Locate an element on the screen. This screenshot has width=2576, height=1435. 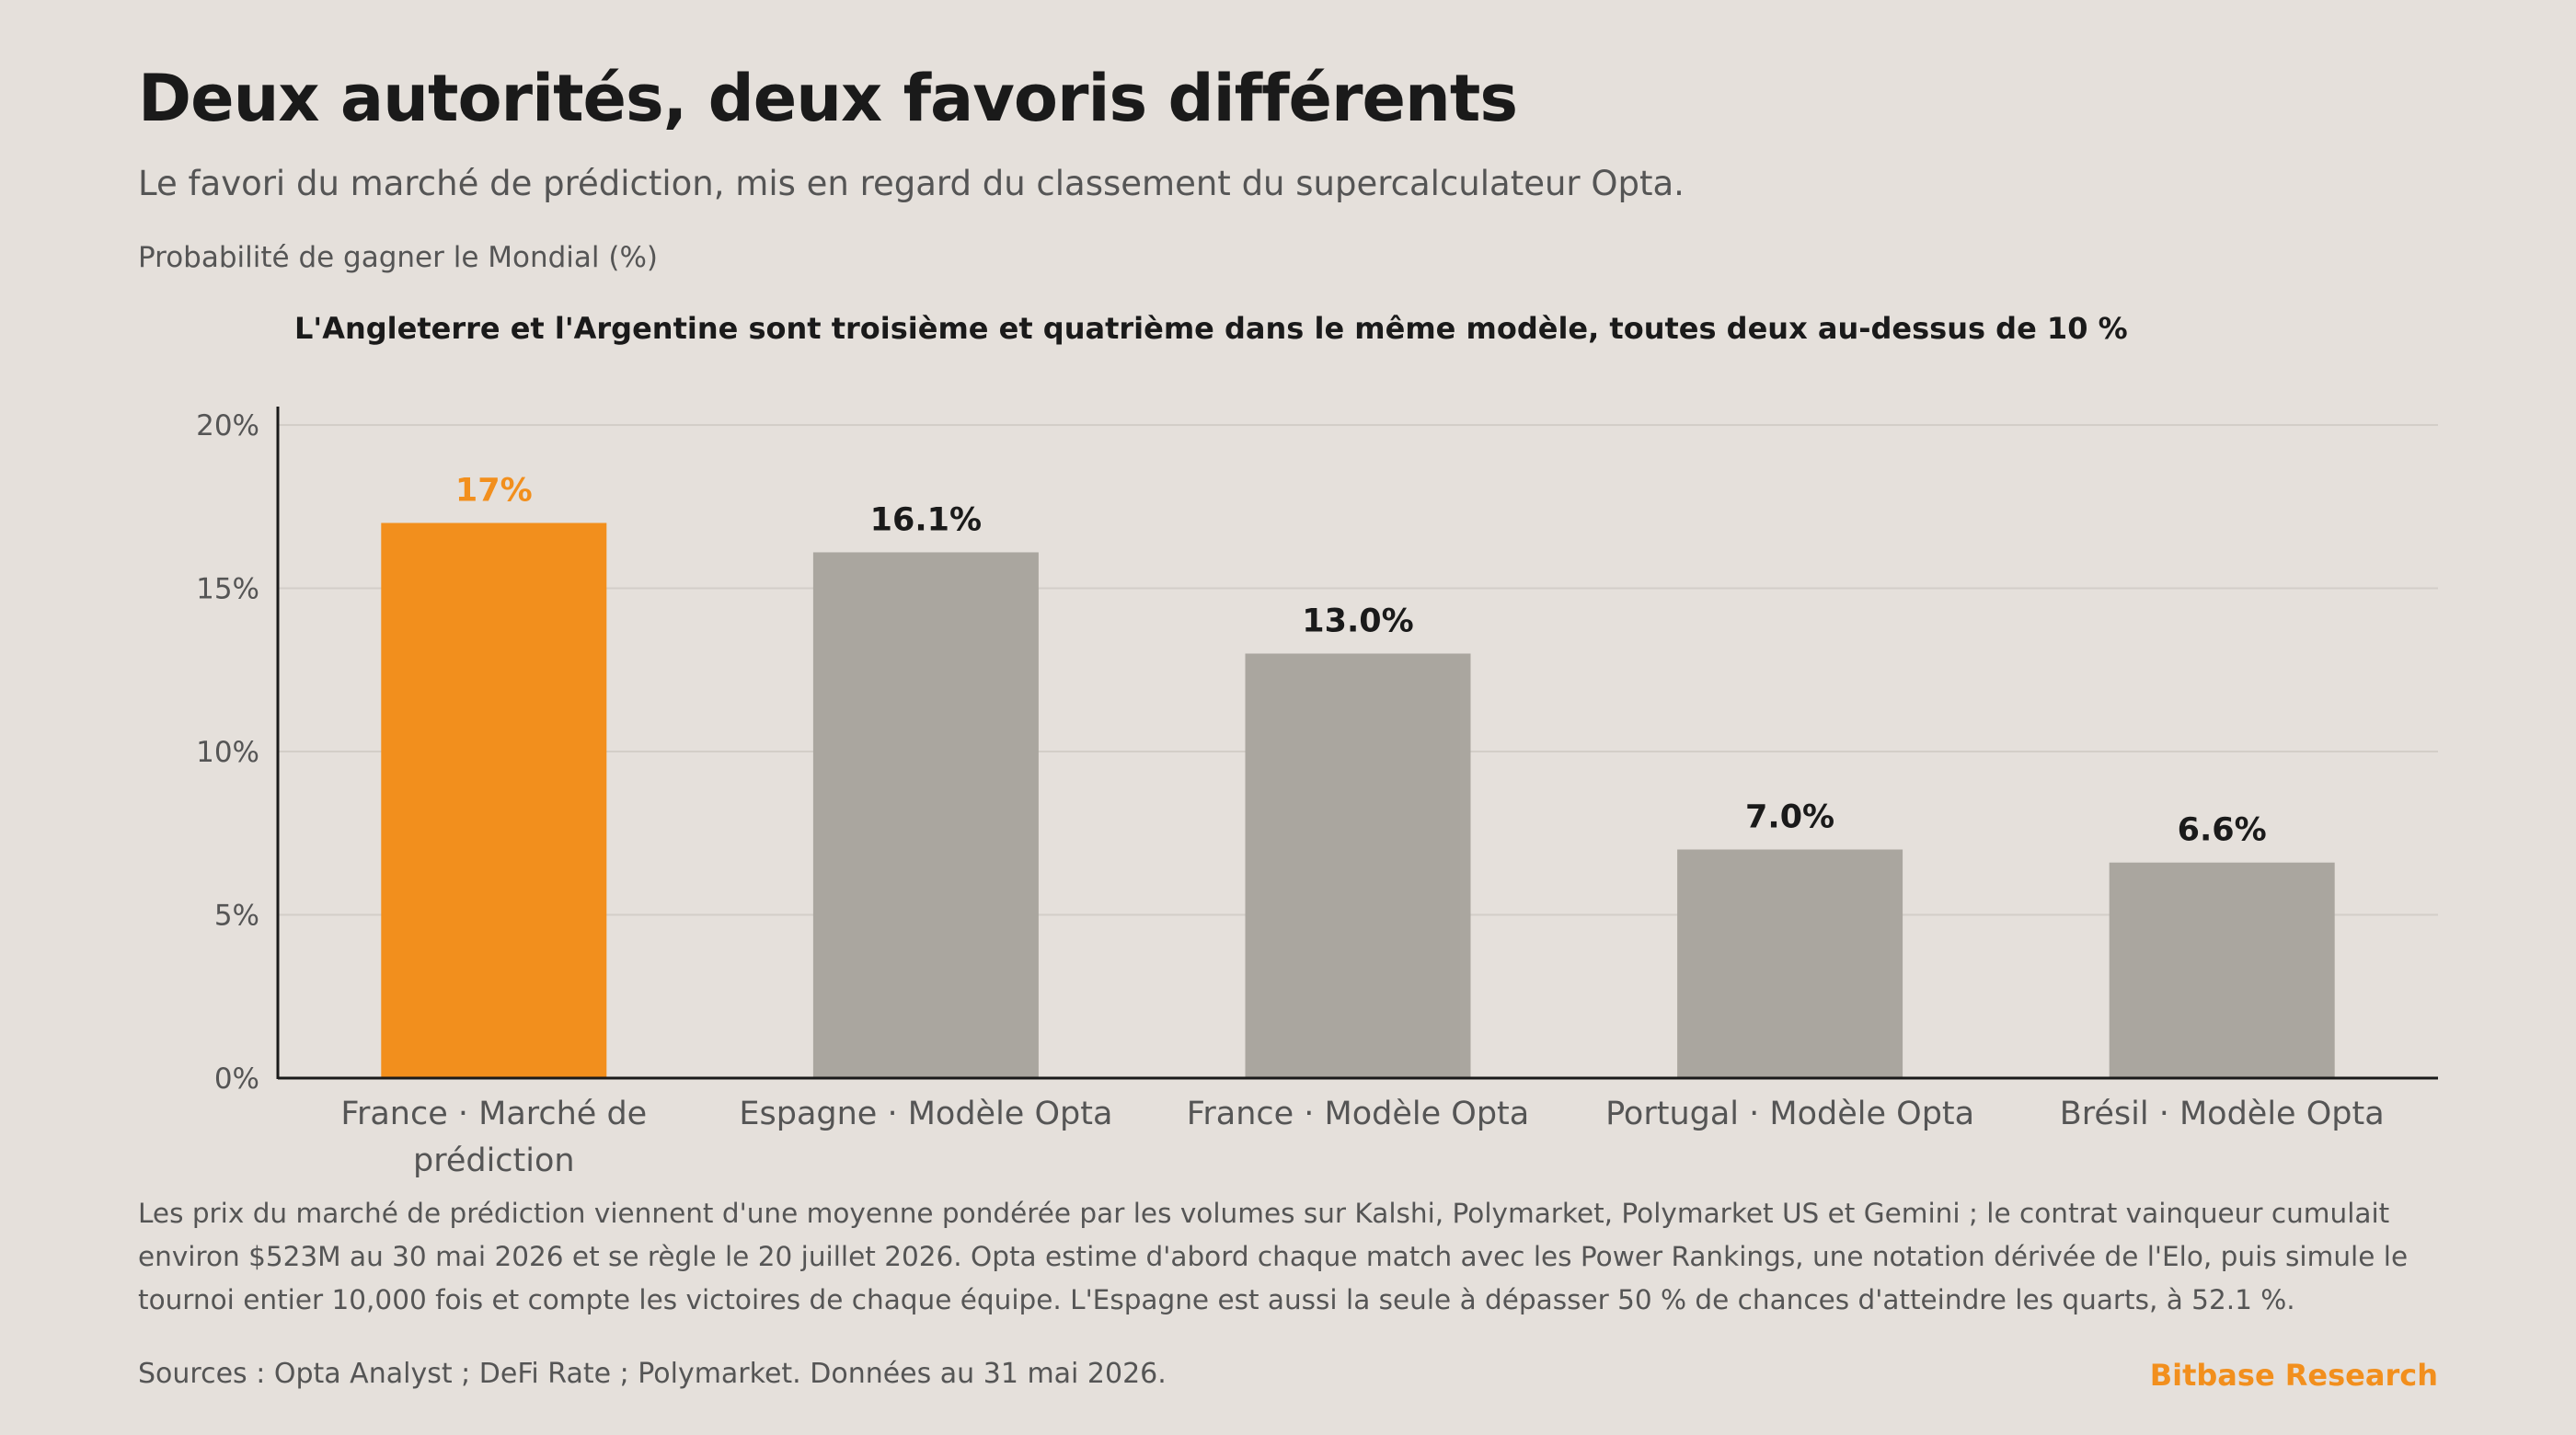
y-tick-label: 10% is located at coordinates (227, 752).